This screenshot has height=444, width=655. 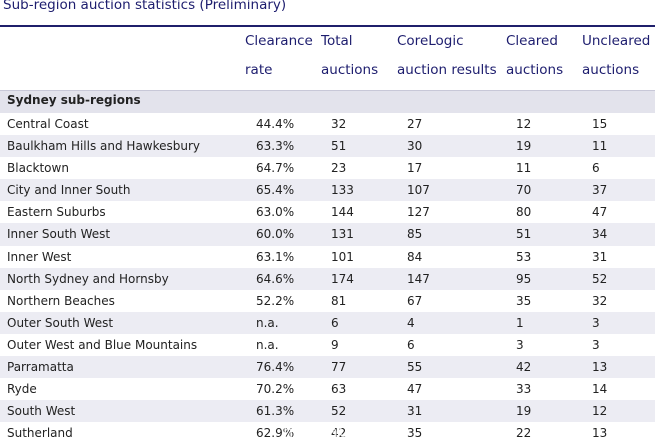 What do you see at coordinates (275, 190) in the screenshot?
I see `table-cell: 65.4%` at bounding box center [275, 190].